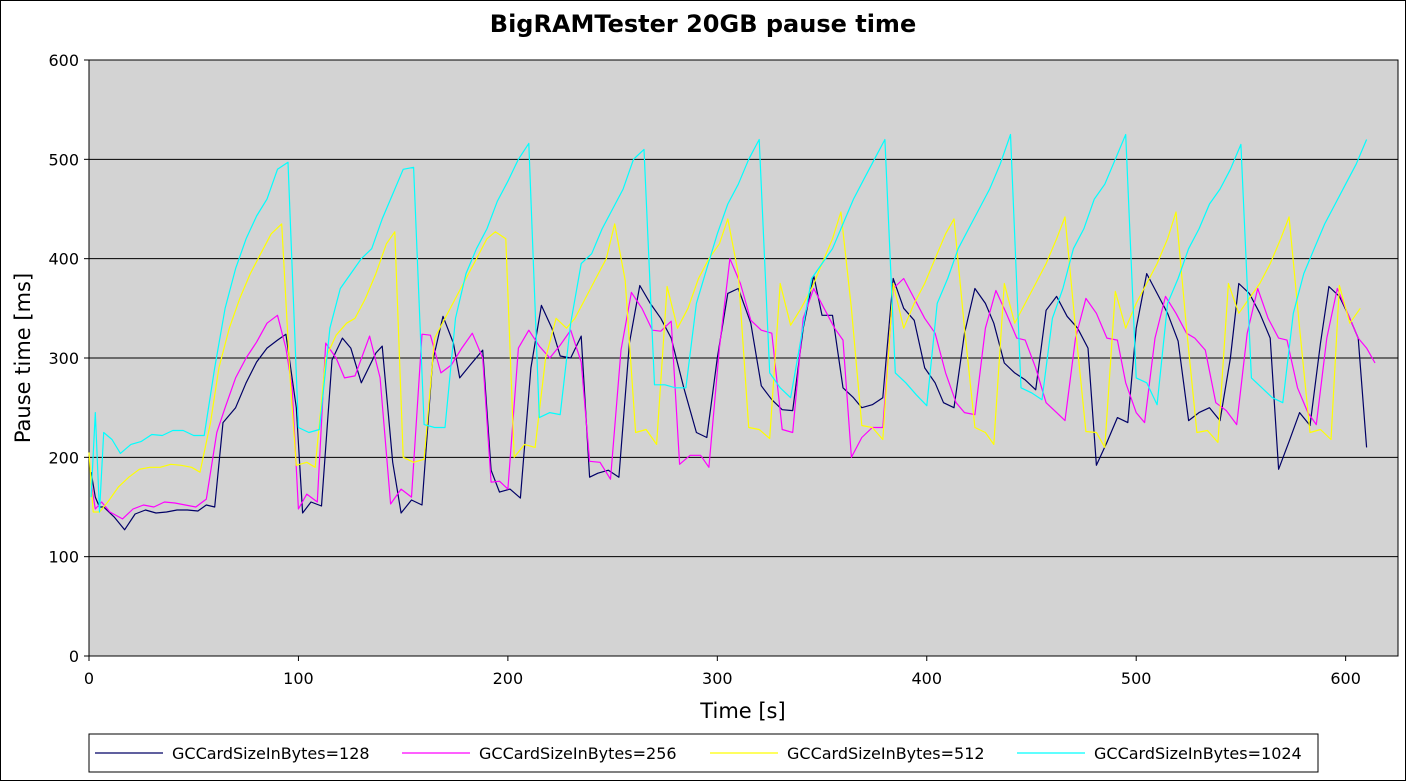 The height and width of the screenshot is (781, 1406). What do you see at coordinates (742, 711) in the screenshot?
I see `x-axis-label: Time [s]` at bounding box center [742, 711].